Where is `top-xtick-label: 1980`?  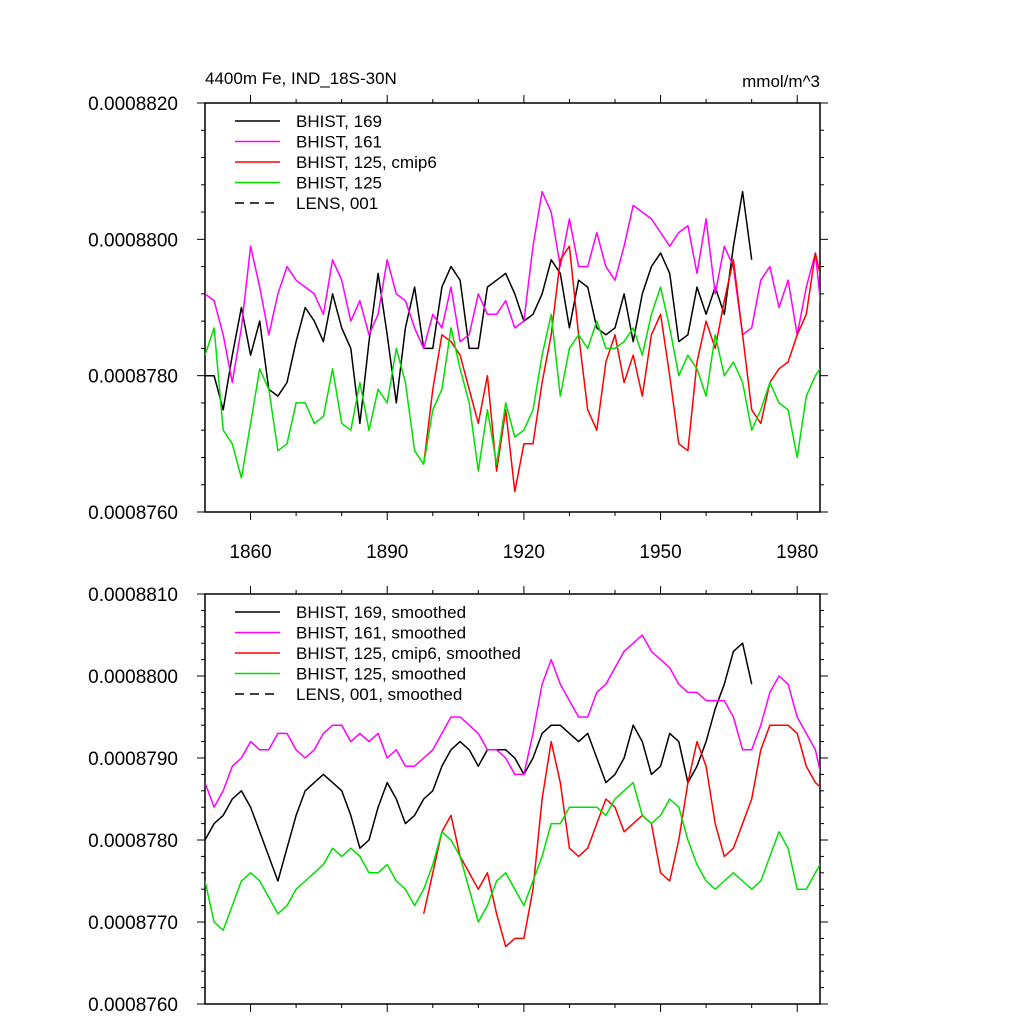 top-xtick-label: 1980 is located at coordinates (797, 552).